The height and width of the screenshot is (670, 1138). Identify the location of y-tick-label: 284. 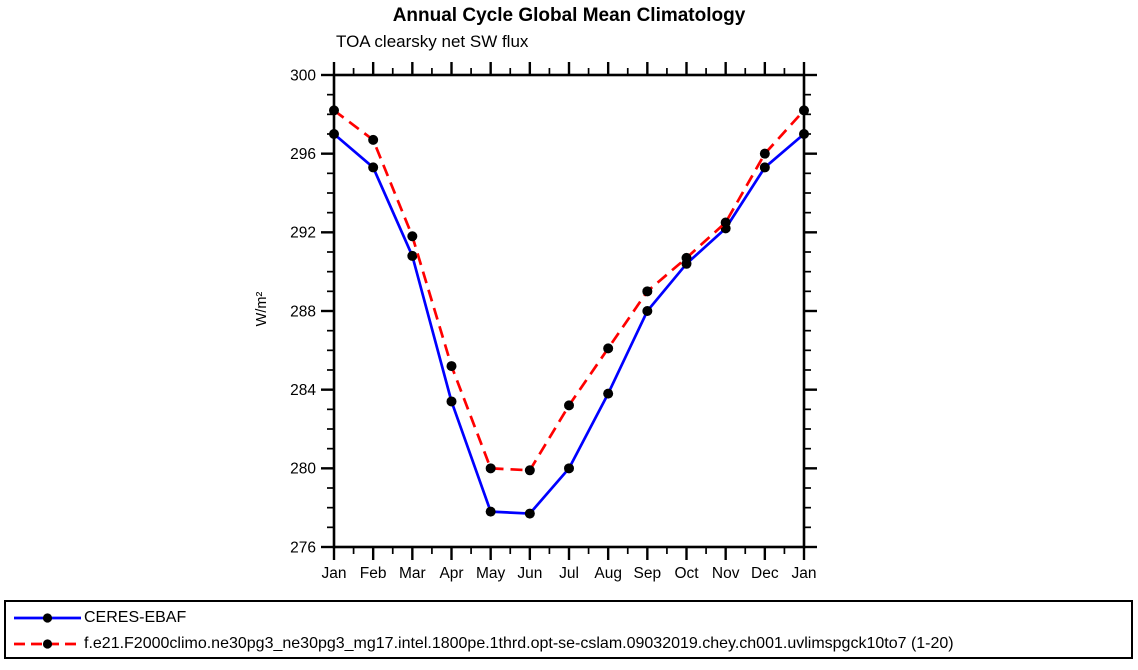
(303, 390).